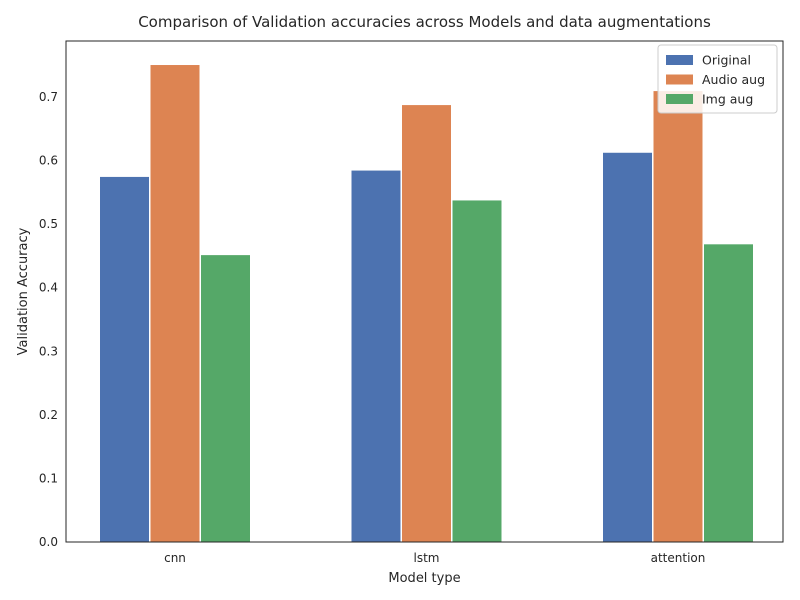 The width and height of the screenshot is (800, 600). Describe the element at coordinates (728, 393) in the screenshot. I see `bar-img-aug-attention` at that location.